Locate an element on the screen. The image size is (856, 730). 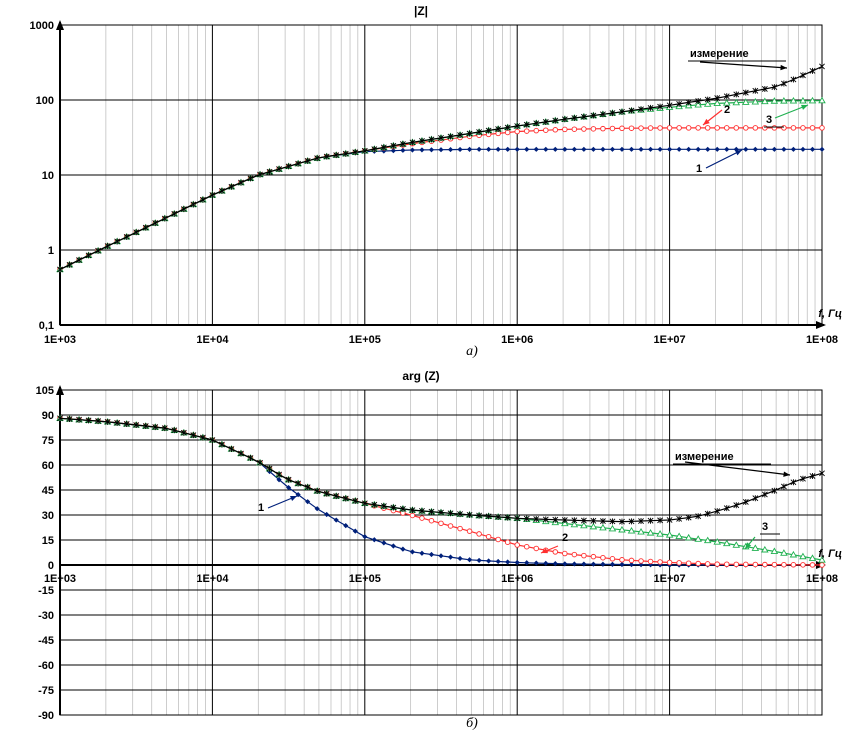
x-tick-label: 1E+08 is located at coordinates (822, 340).